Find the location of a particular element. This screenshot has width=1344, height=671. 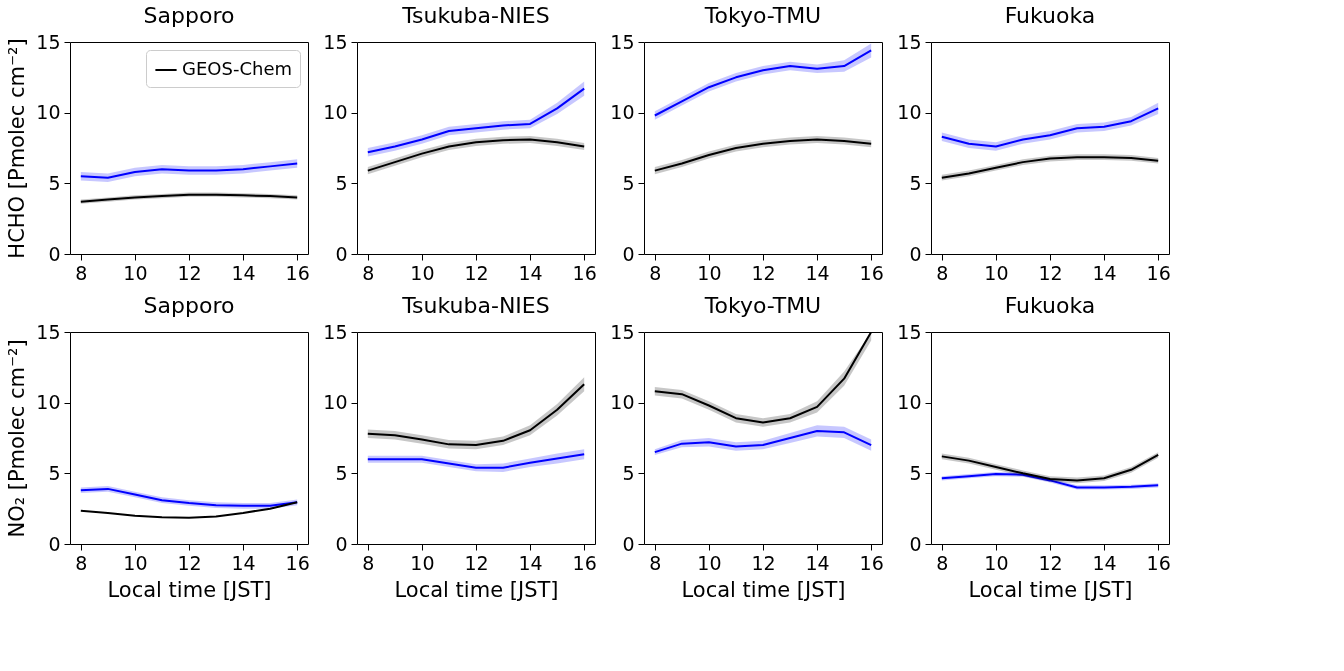

y-axis-title: NO₂ [Pmolec cm⁻²] is located at coordinates (17, 438).